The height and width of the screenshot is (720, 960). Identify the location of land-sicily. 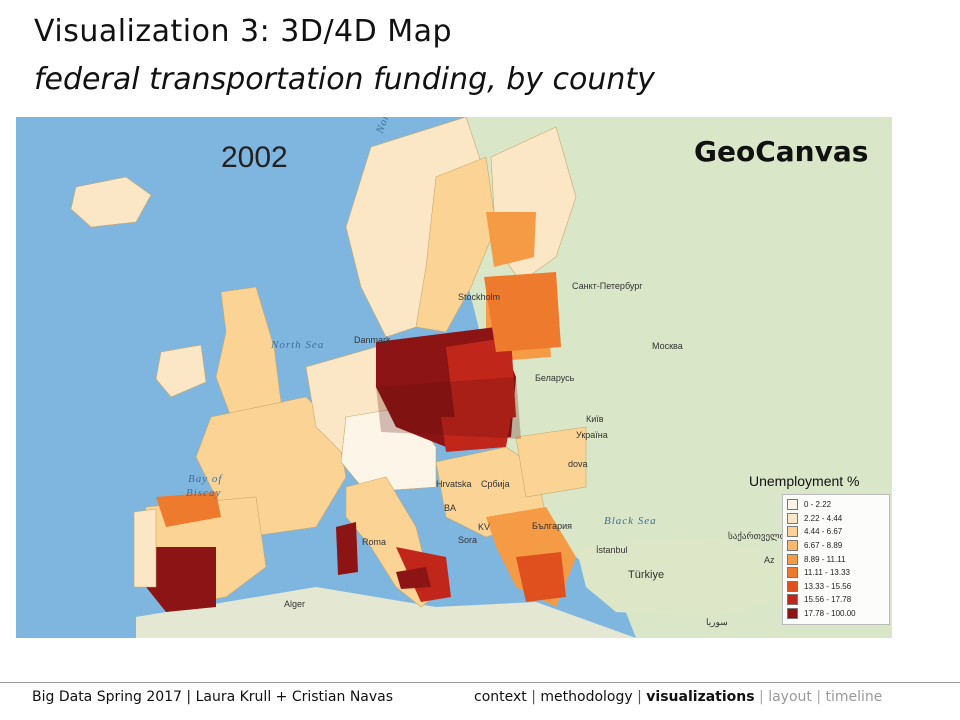
(413, 578).